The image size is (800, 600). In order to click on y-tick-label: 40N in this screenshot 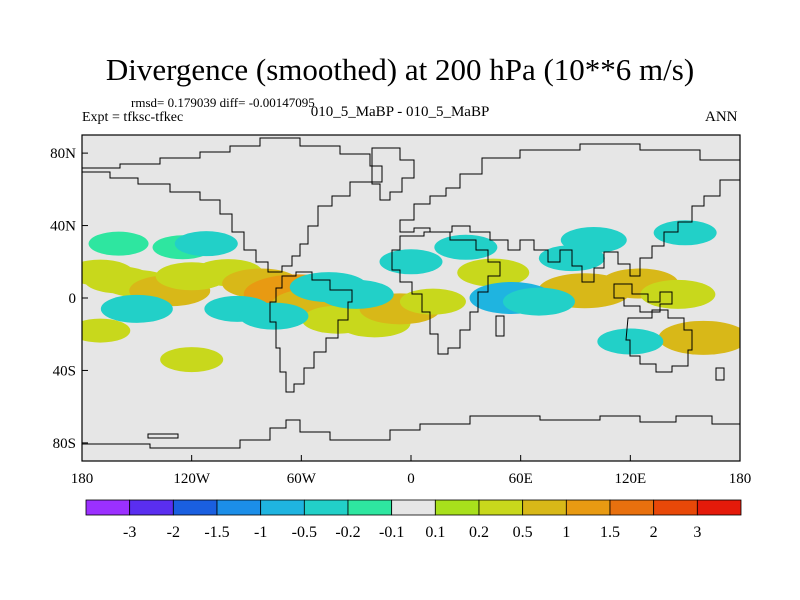, I will do `click(63, 227)`.